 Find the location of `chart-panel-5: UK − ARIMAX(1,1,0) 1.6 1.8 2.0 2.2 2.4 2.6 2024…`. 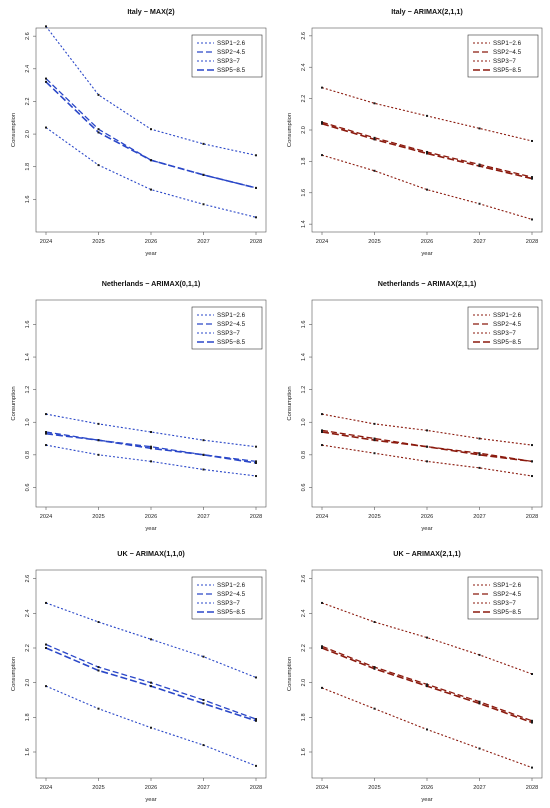

chart-panel-5: UK − ARIMAX(1,1,0) 1.6 1.8 2.0 2.2 2.4 2.6 2024… is located at coordinates (139, 676).